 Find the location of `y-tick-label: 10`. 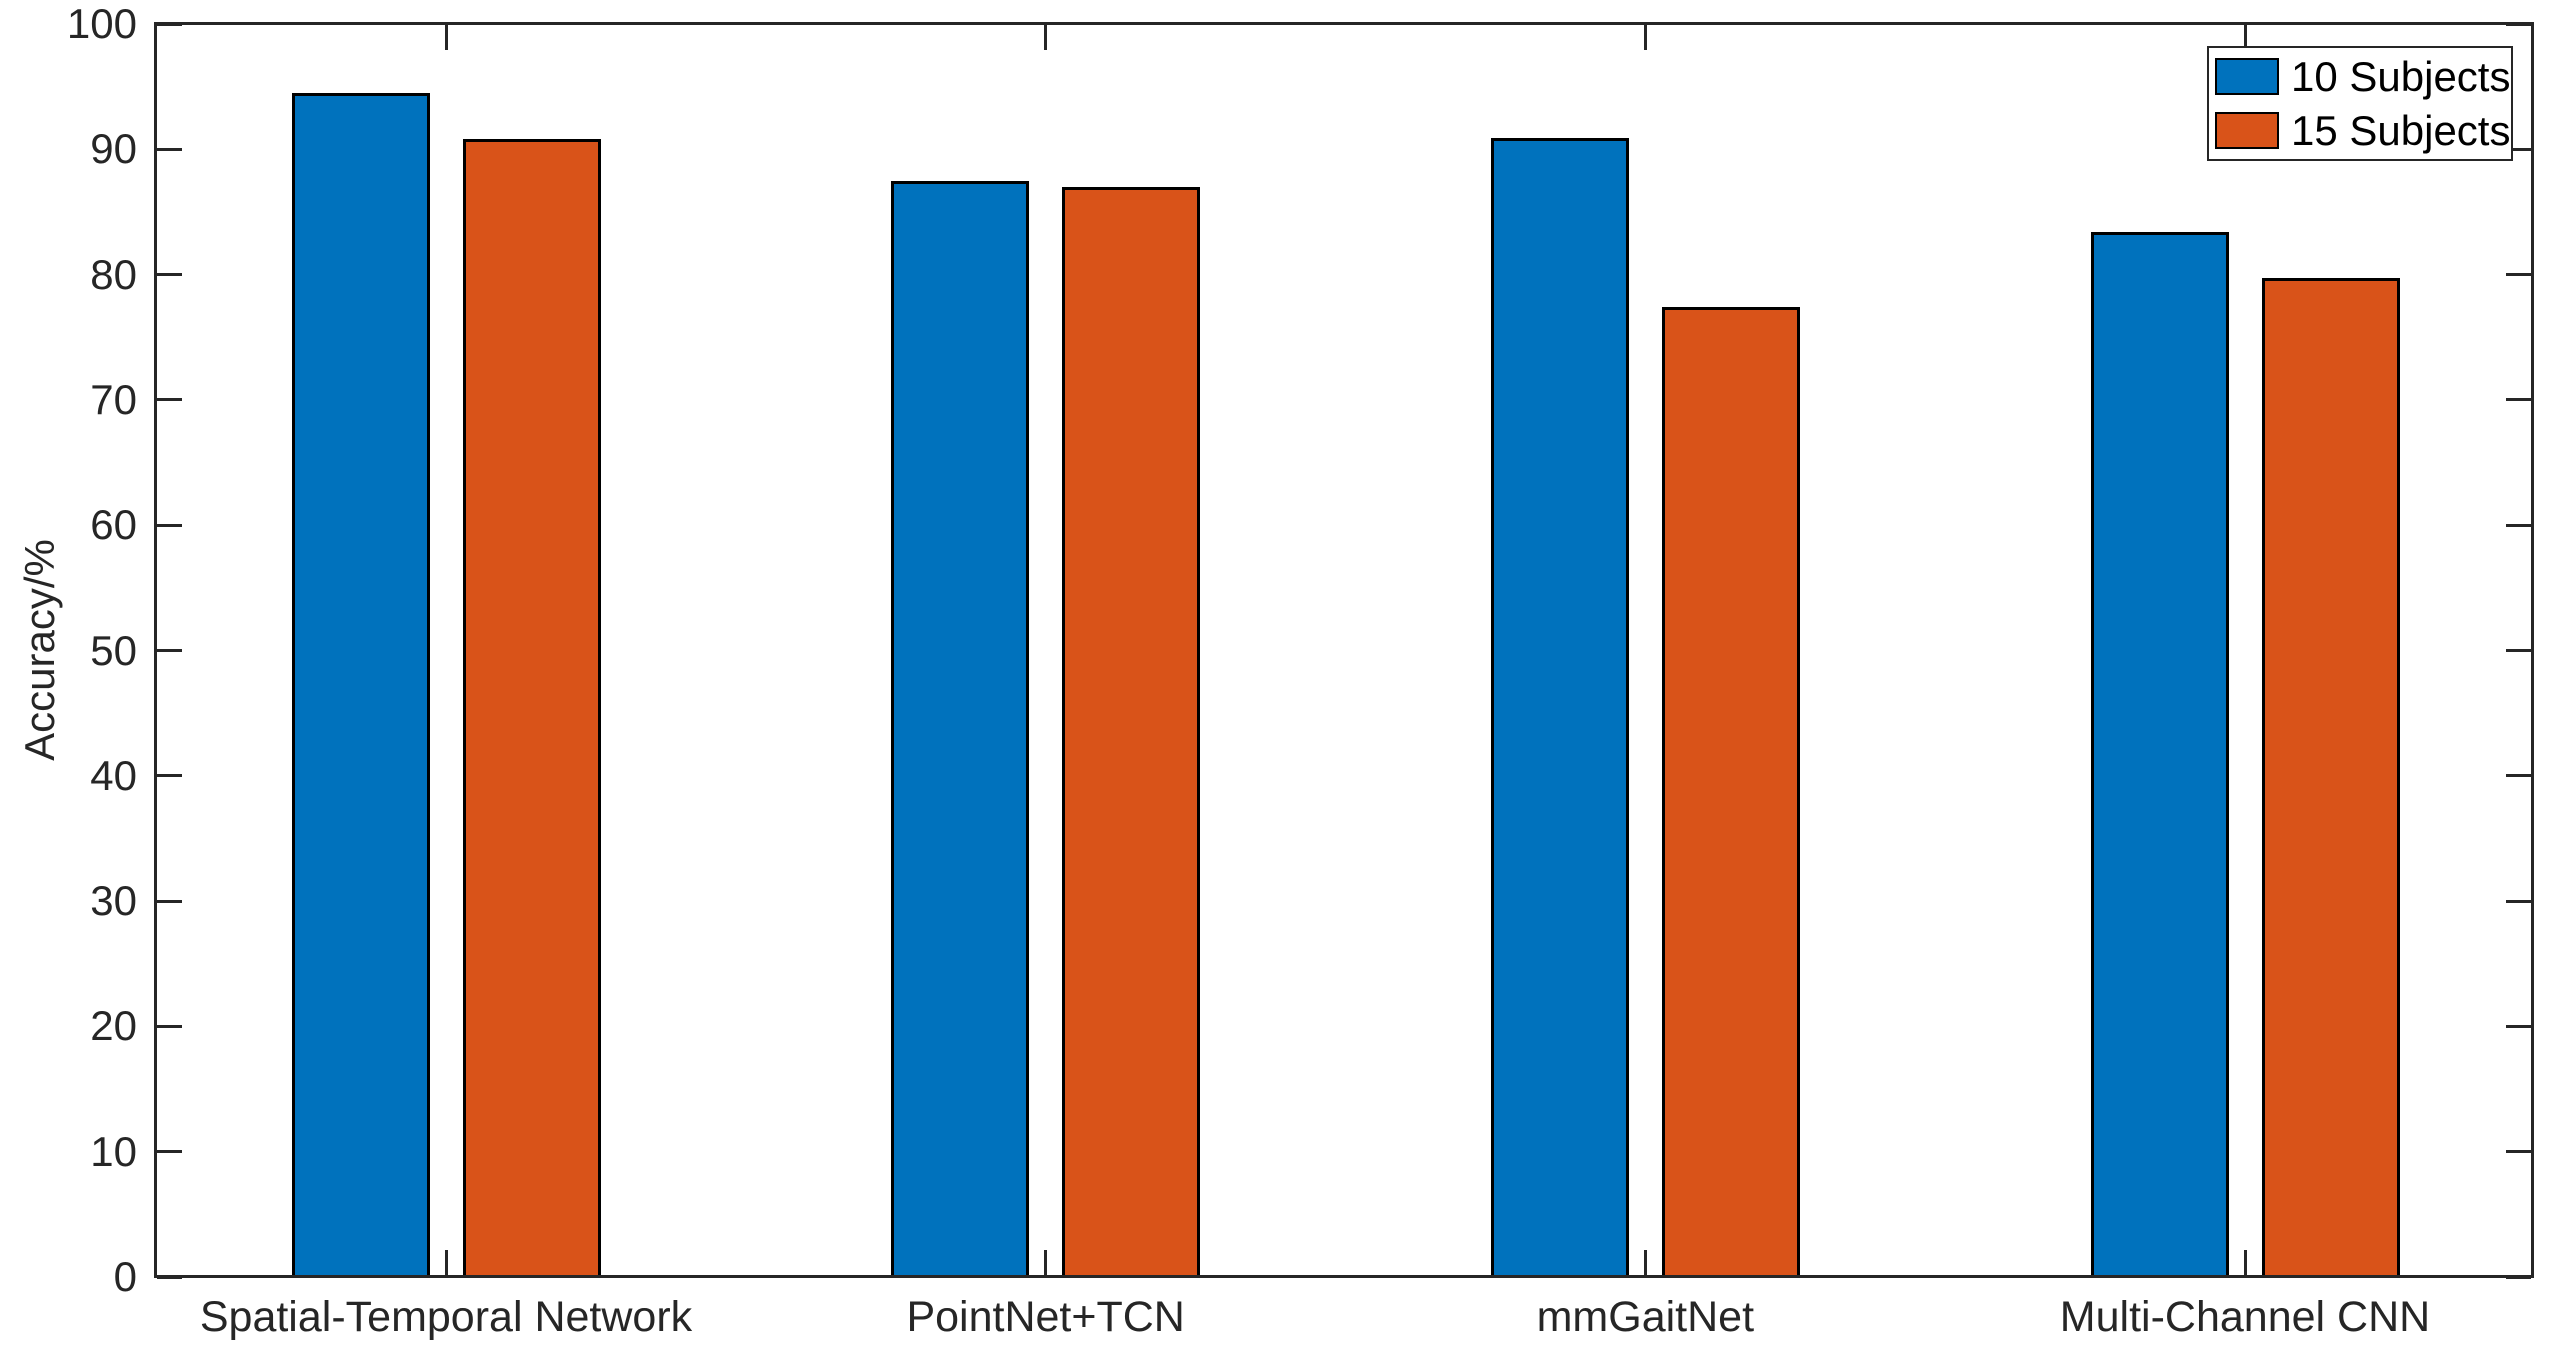

y-tick-label: 10 is located at coordinates (113, 1151).